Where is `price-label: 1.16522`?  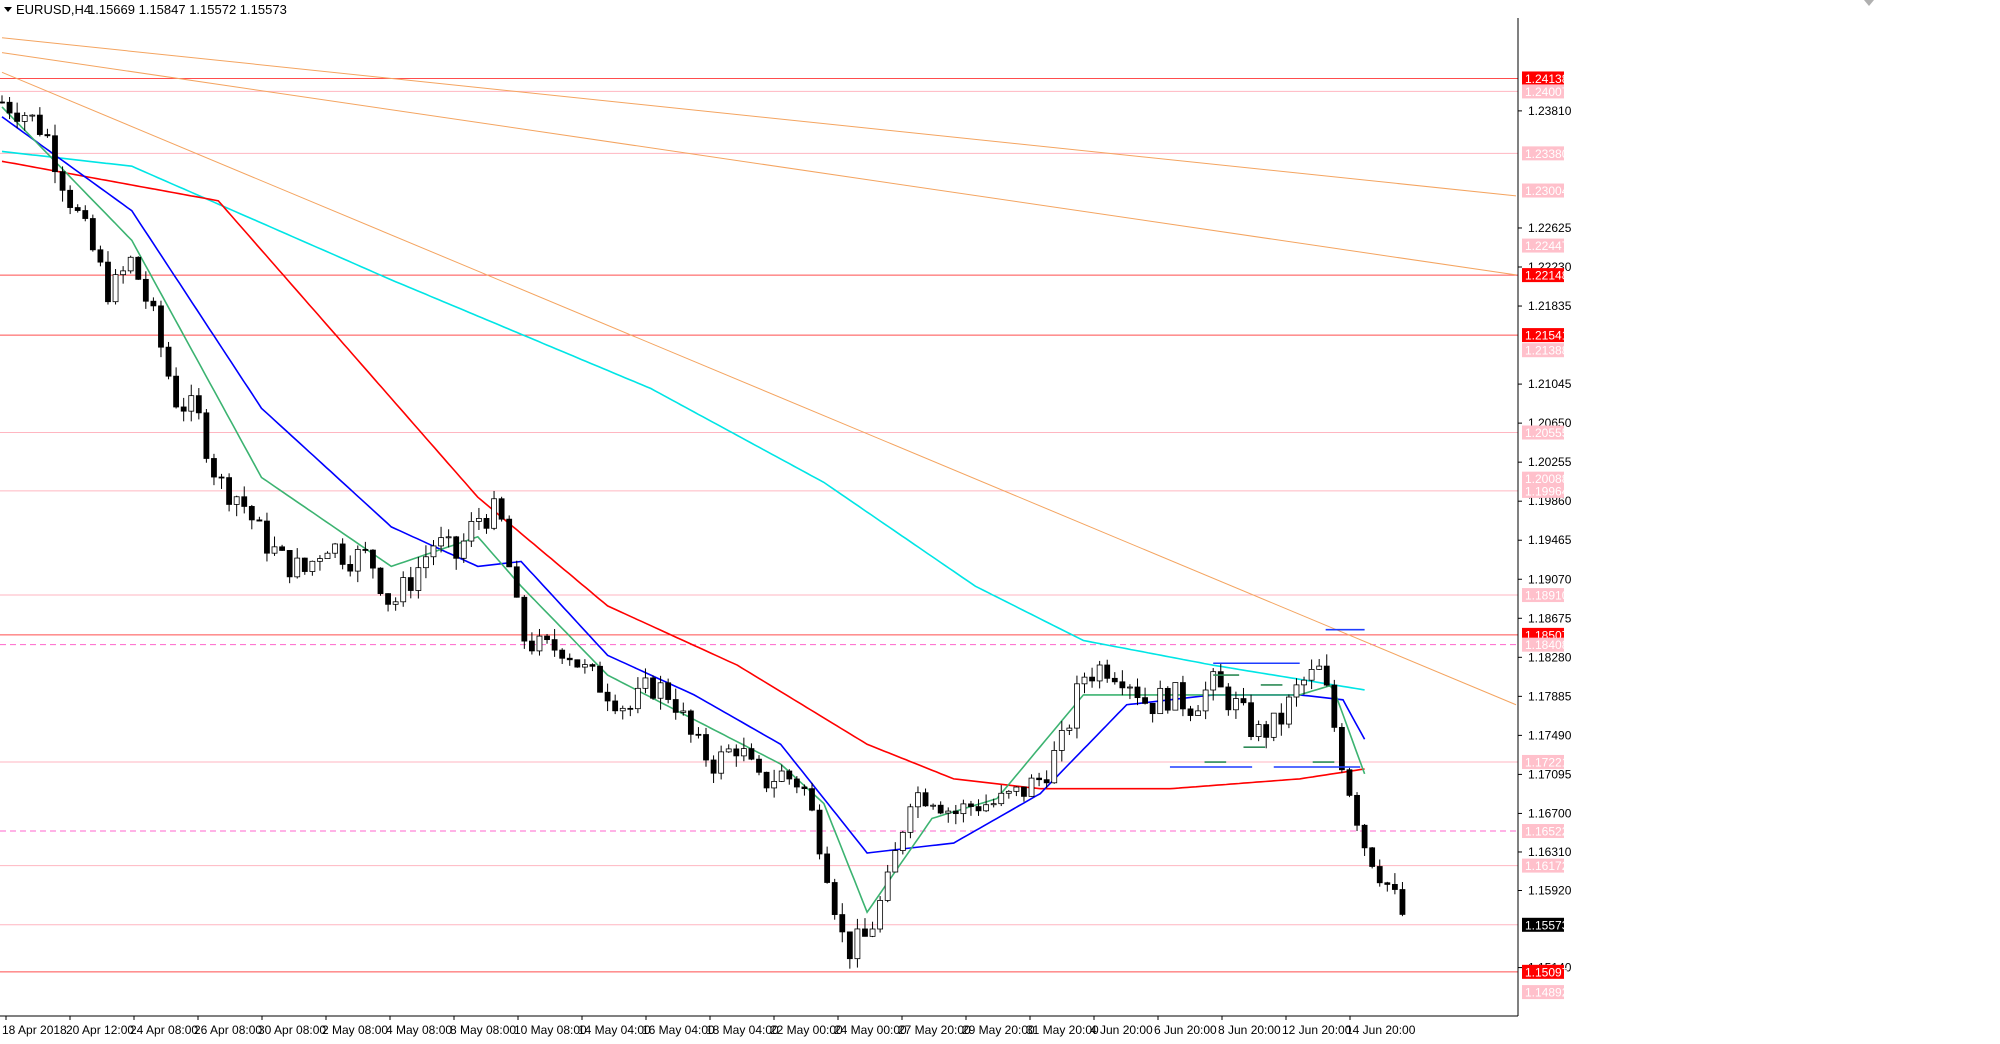
price-label: 1.16522 is located at coordinates (1547, 832).